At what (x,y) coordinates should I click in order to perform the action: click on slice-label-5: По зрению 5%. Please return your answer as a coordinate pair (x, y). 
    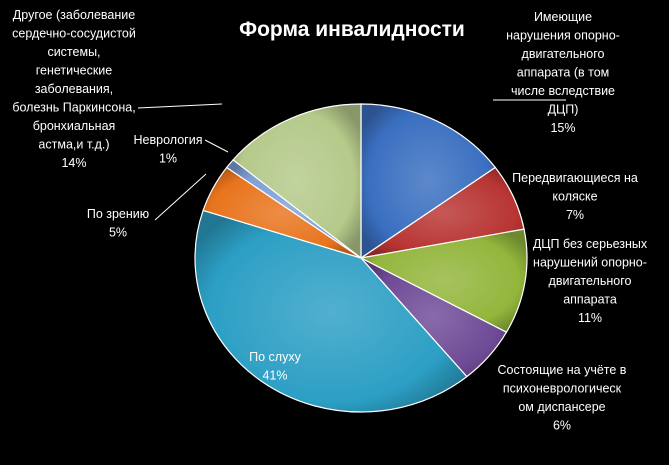
    Looking at the image, I should click on (118, 223).